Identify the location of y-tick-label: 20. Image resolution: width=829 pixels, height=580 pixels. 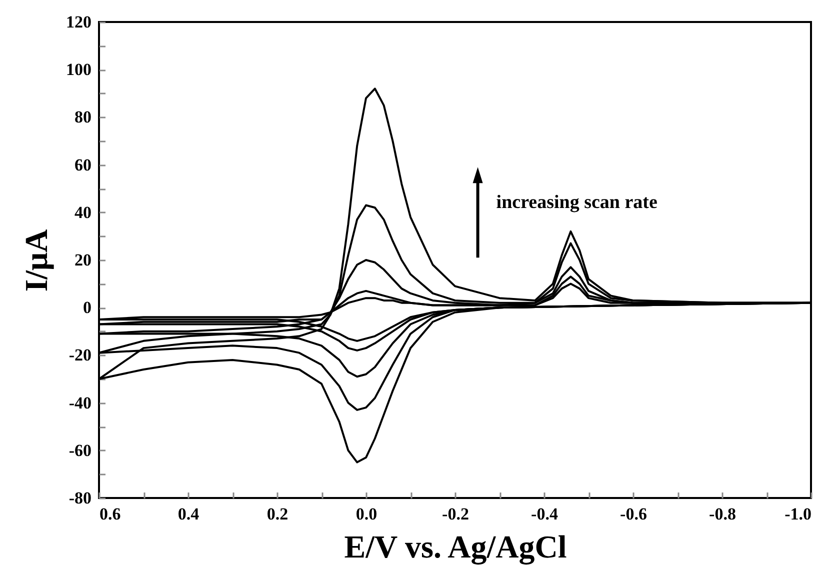
(83, 260).